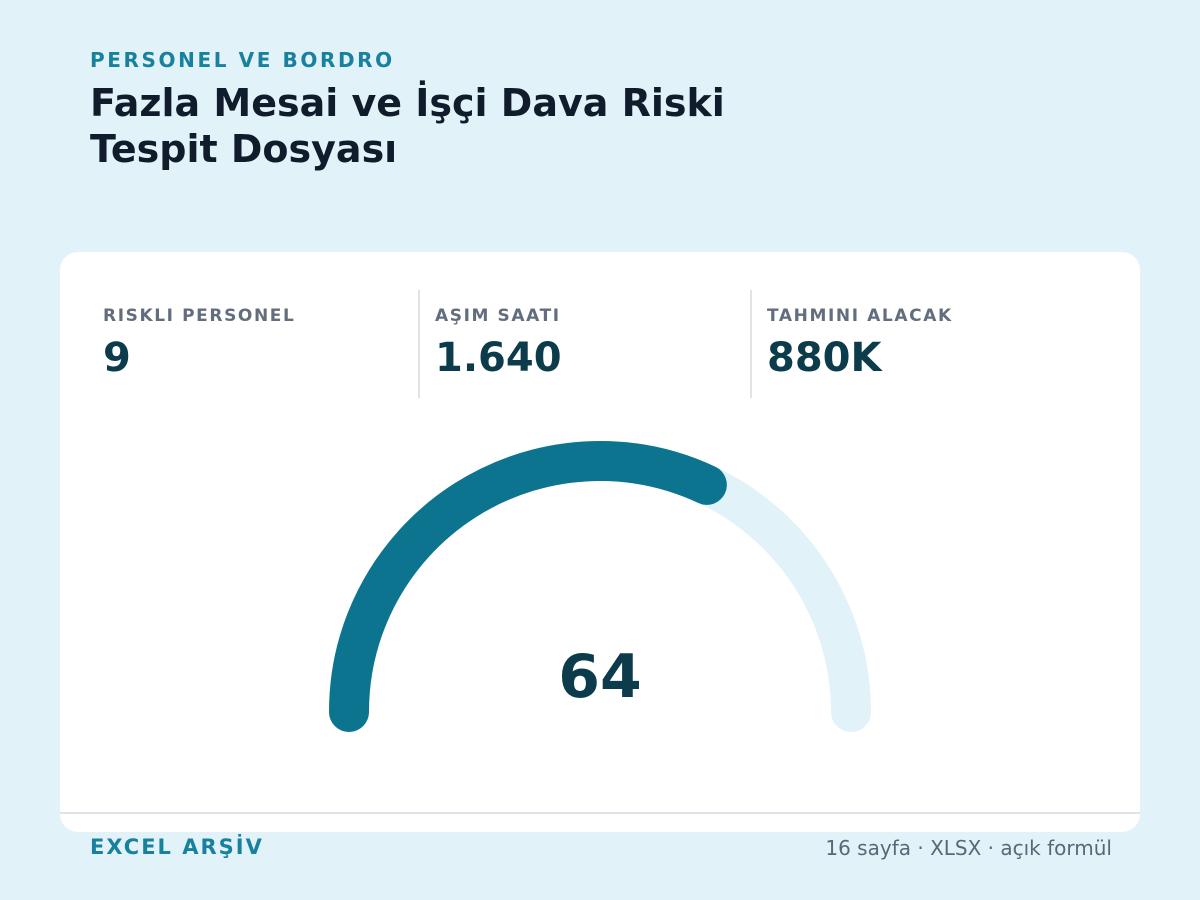  Describe the element at coordinates (117, 358) in the screenshot. I see `stat-value: 9` at that location.